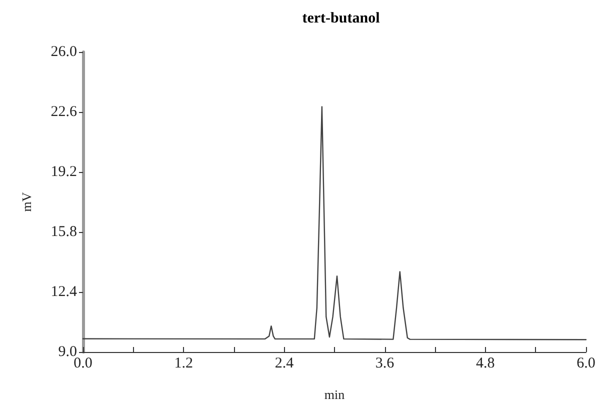  What do you see at coordinates (183, 364) in the screenshot?
I see `x-tick-label: 1.2` at bounding box center [183, 364].